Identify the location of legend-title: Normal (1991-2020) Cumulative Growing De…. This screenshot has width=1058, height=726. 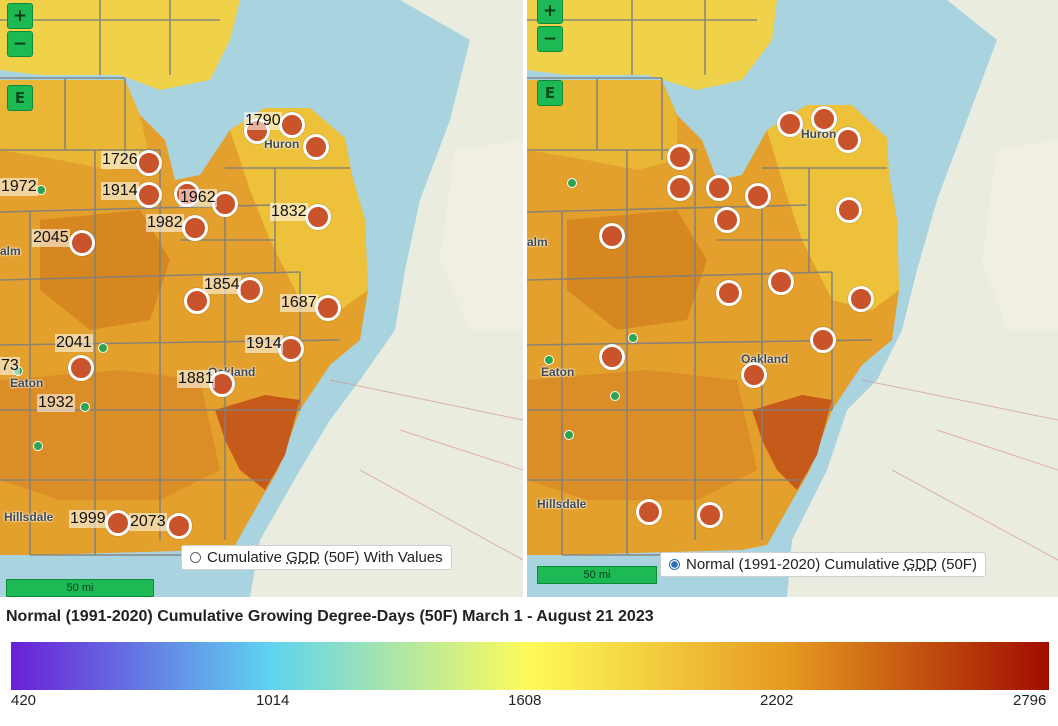
(330, 616).